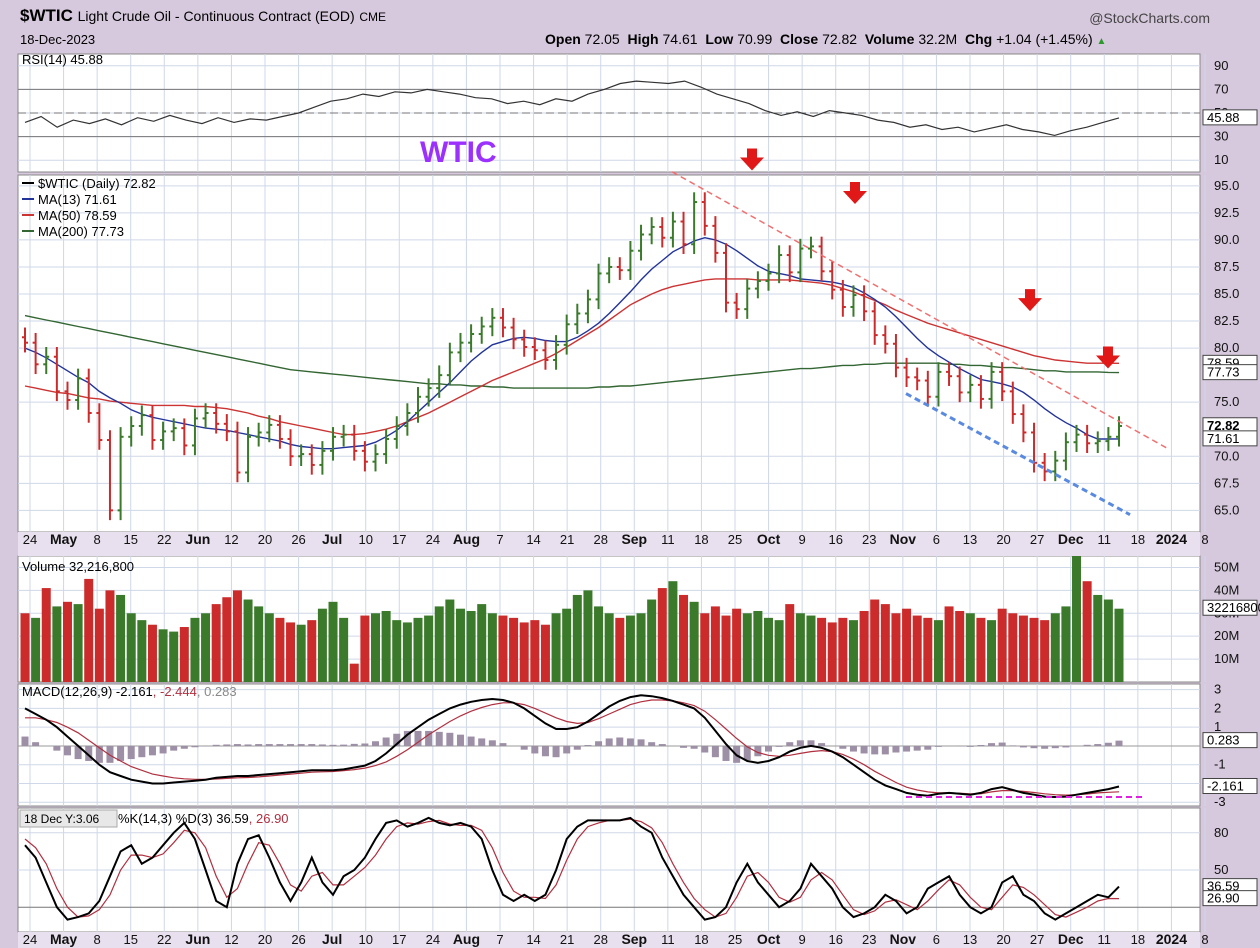 The image size is (1260, 948). I want to click on lower-trend-line, so click(1018, 454).